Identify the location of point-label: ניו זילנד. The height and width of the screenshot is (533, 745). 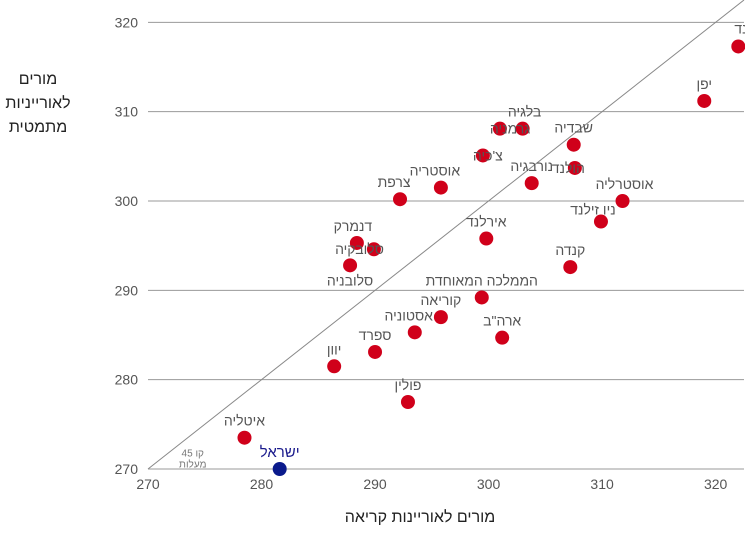
(592, 210).